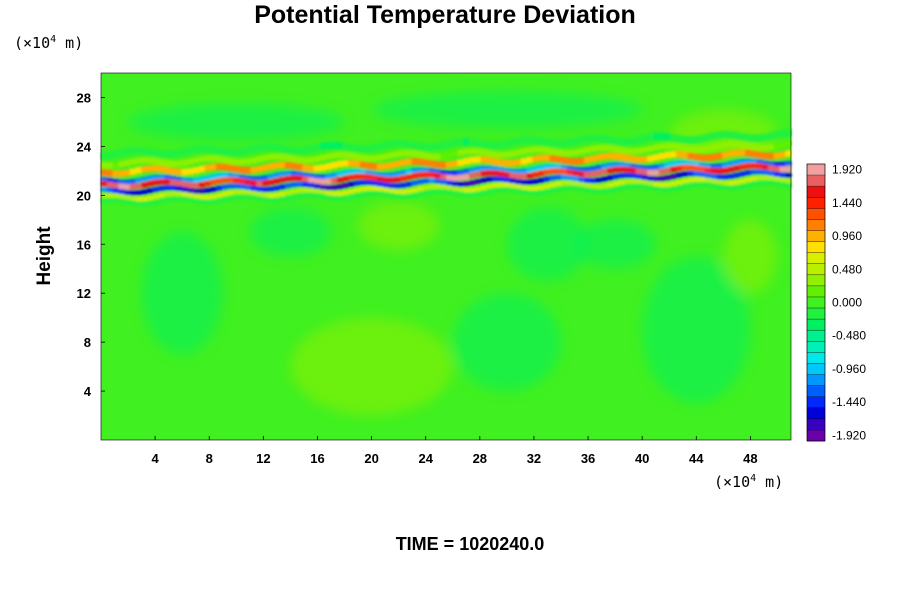 The width and height of the screenshot is (900, 600). What do you see at coordinates (371, 366) in the screenshot?
I see `heatmap-patch` at bounding box center [371, 366].